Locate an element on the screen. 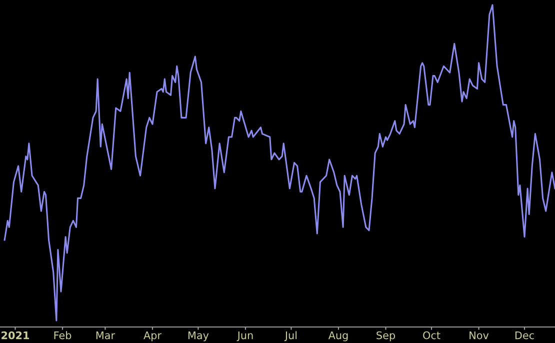 The image size is (555, 343). x-tick-label: Dec is located at coordinates (524, 335).